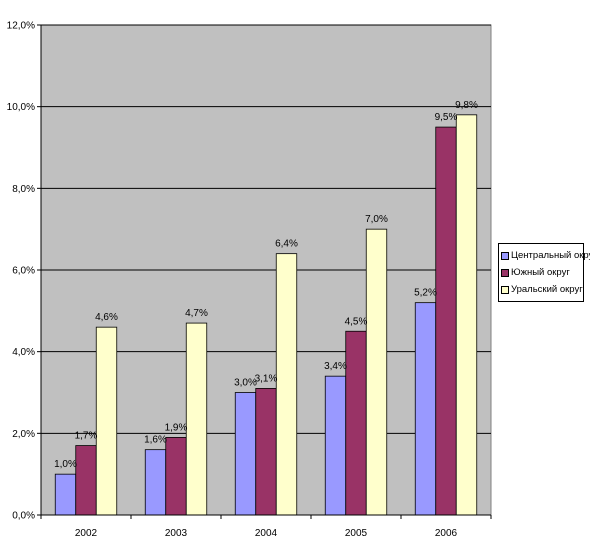 Image resolution: width=590 pixels, height=559 pixels. I want to click on data-label: 6,4%, so click(286, 244).